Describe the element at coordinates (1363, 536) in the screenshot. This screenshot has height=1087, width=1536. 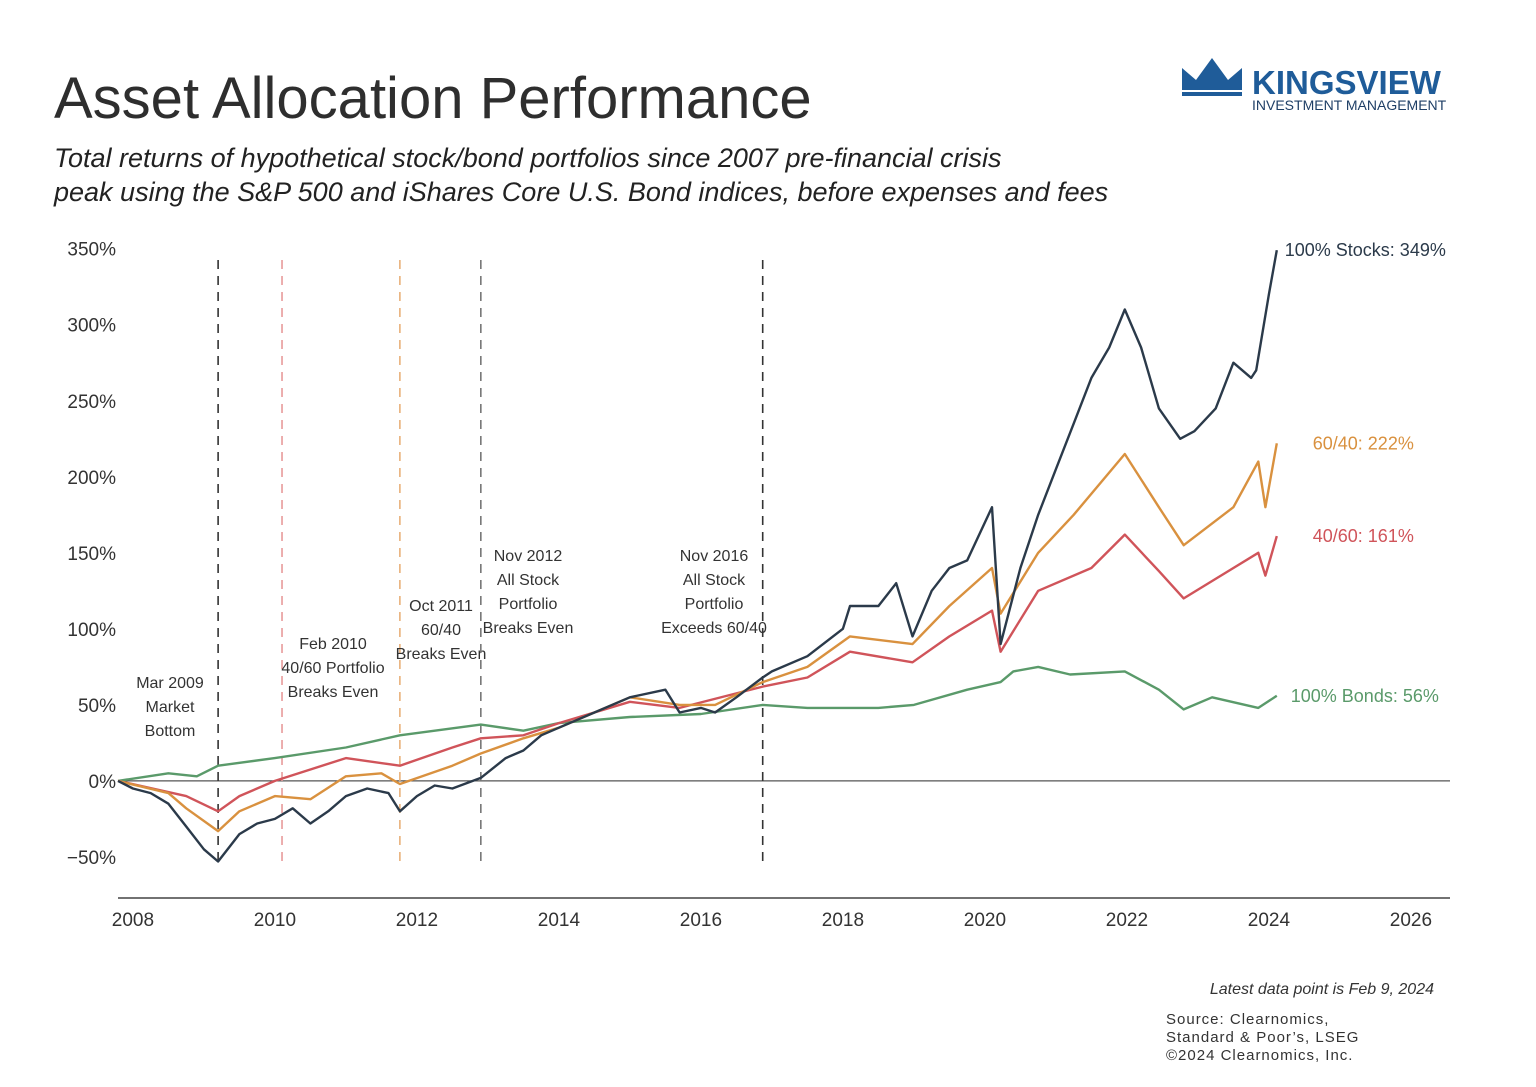
I see `series-end-label: 40/60: 161%` at that location.